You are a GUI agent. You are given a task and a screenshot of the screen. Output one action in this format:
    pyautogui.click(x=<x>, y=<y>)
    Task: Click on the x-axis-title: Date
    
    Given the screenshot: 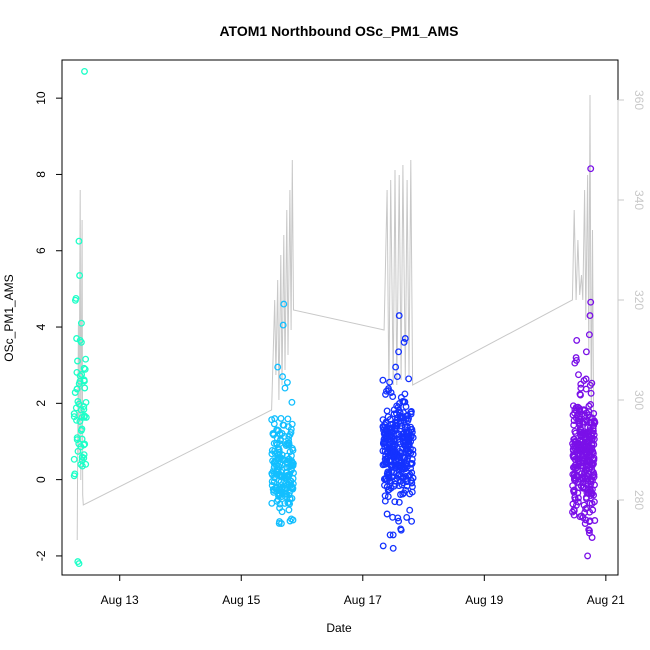 What is the action you would take?
    pyautogui.click(x=339, y=628)
    